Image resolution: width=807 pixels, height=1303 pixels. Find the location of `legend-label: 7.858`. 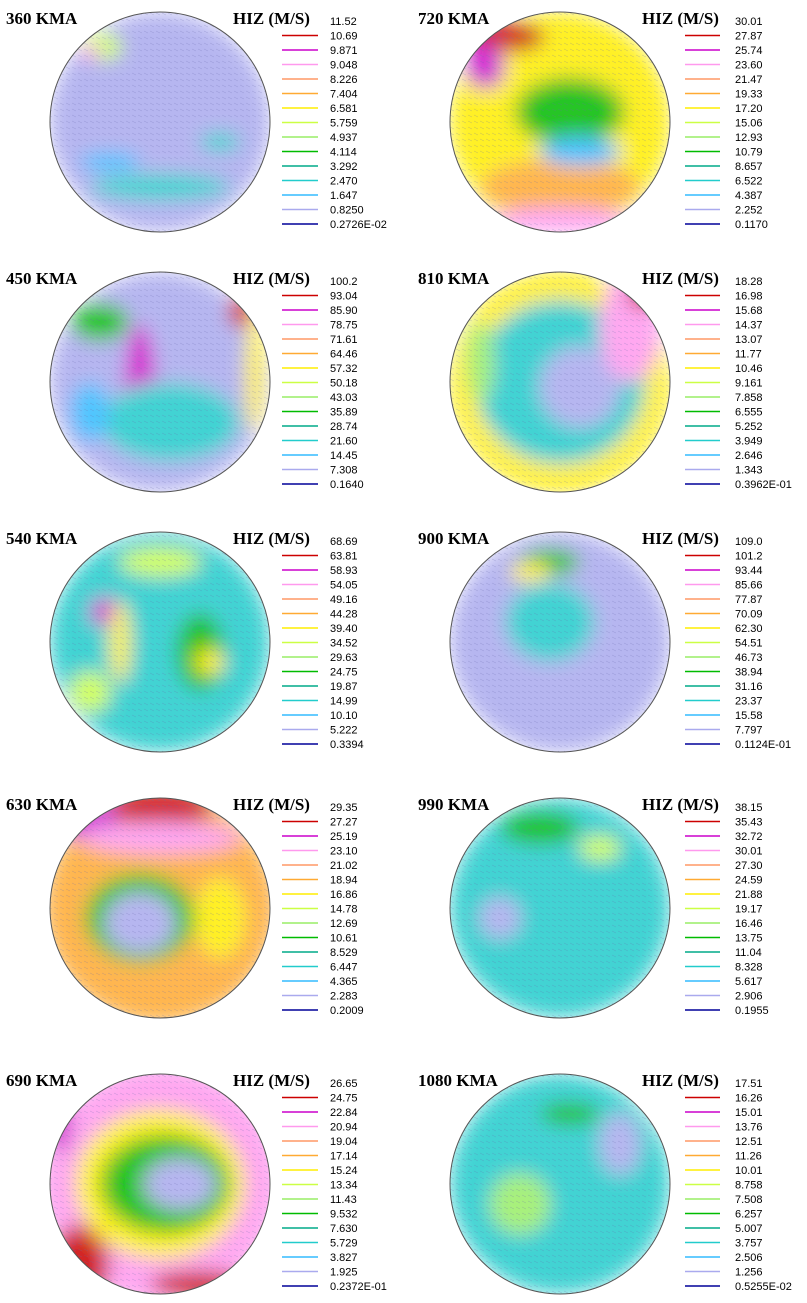

legend-label: 7.858 is located at coordinates (749, 398).